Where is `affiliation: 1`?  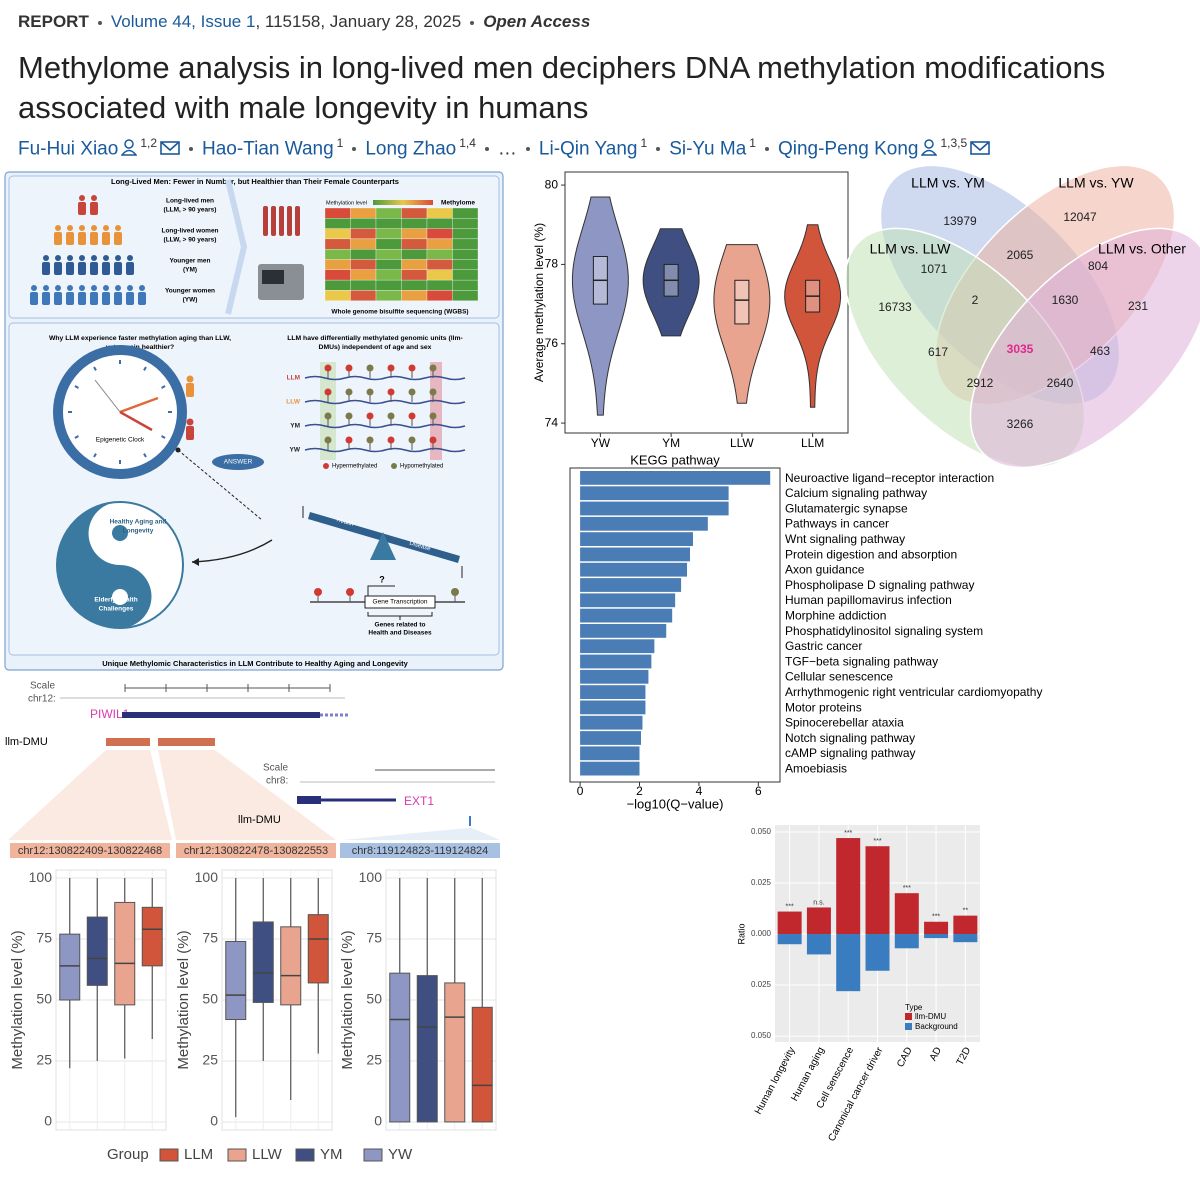 affiliation: 1 is located at coordinates (752, 143).